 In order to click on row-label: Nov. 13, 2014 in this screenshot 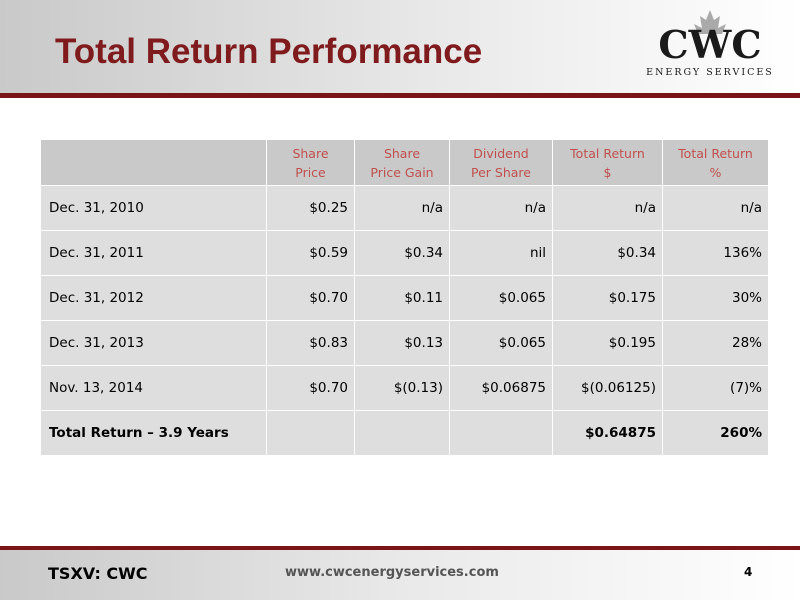, I will do `click(153, 388)`.